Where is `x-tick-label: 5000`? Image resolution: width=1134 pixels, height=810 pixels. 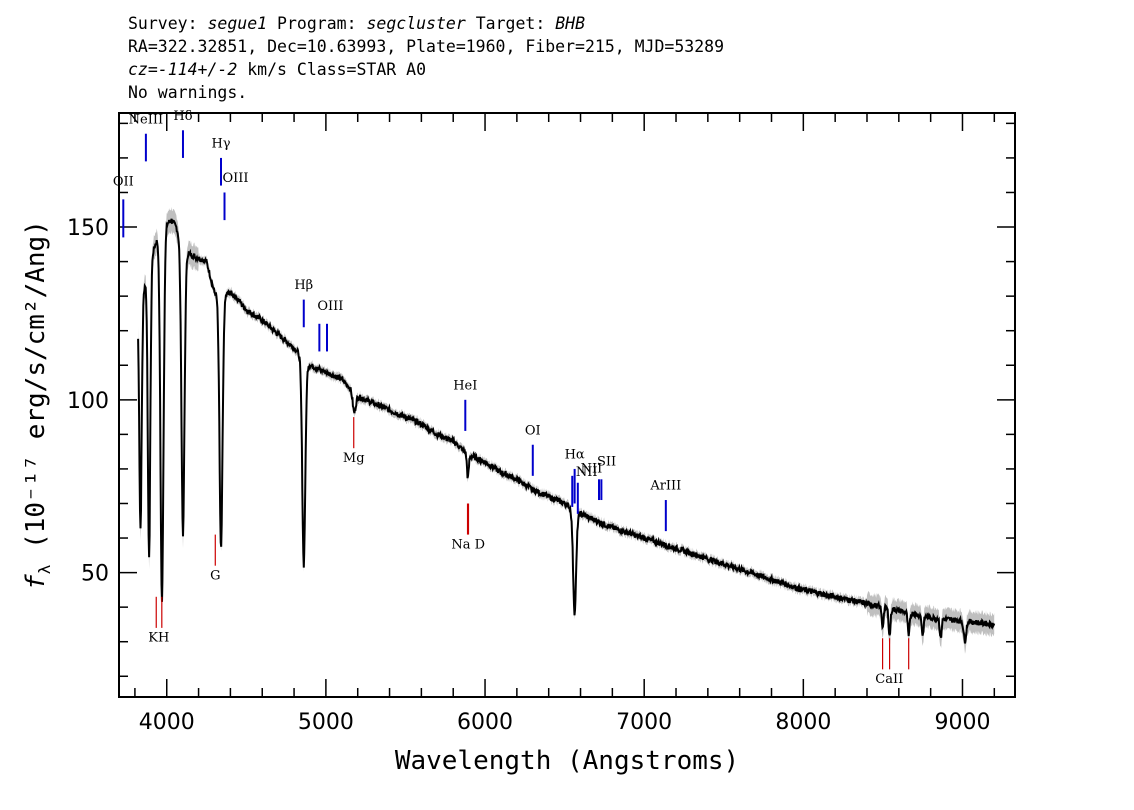 x-tick-label: 5000 is located at coordinates (326, 722).